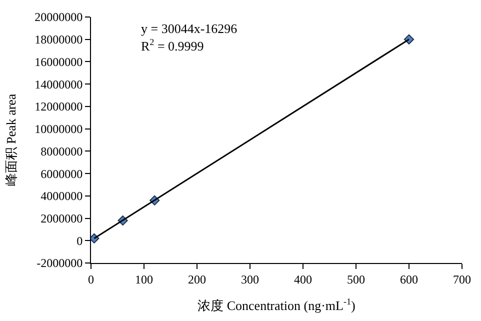 The width and height of the screenshot is (481, 321). What do you see at coordinates (58, 129) in the screenshot?
I see `y-tick-label: 10000000` at bounding box center [58, 129].